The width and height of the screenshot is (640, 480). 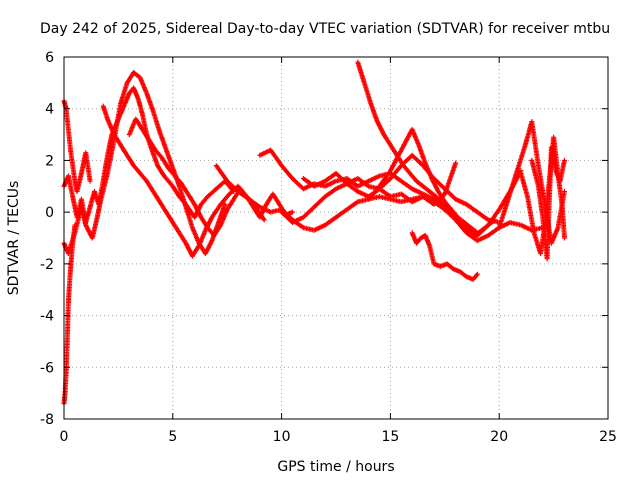 What do you see at coordinates (499, 437) in the screenshot?
I see `x-tick-label: 20` at bounding box center [499, 437].